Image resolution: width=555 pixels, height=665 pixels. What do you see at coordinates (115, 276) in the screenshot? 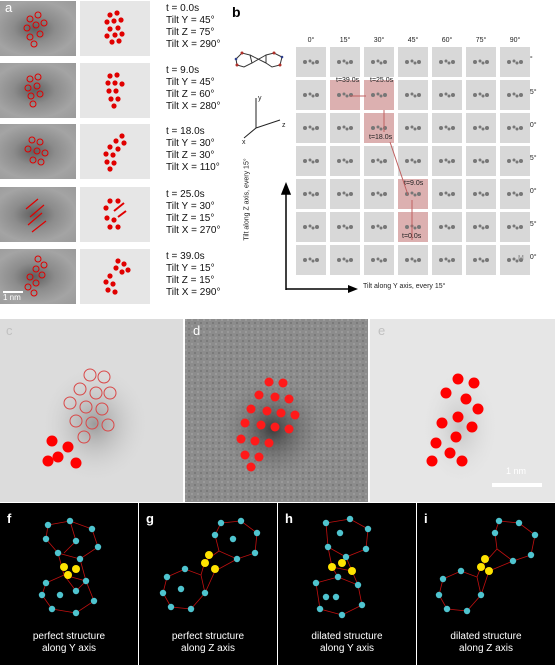
I see `simulated-image` at bounding box center [115, 276].